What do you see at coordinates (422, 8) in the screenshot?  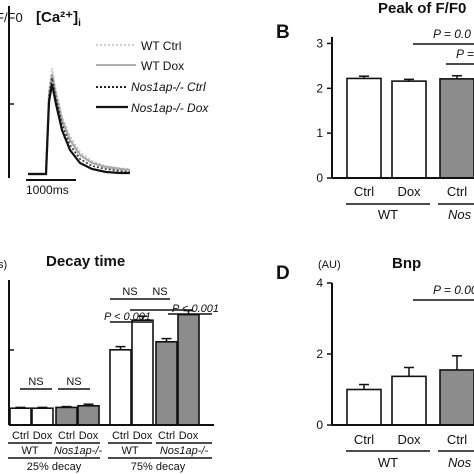 I see `panel-b-title: Peak of F/F0` at bounding box center [422, 8].